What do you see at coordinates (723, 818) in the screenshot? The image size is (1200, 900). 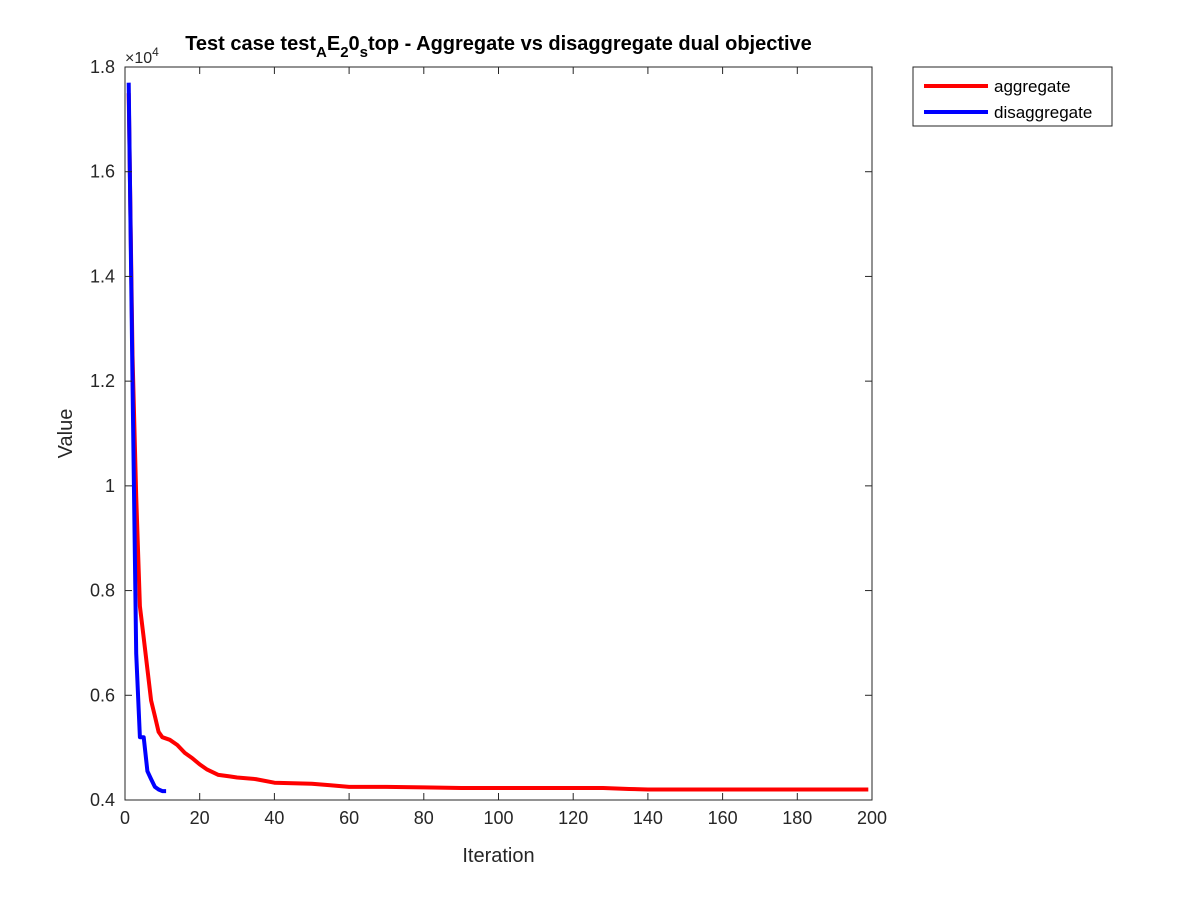 I see `x-tick-label: 160` at bounding box center [723, 818].